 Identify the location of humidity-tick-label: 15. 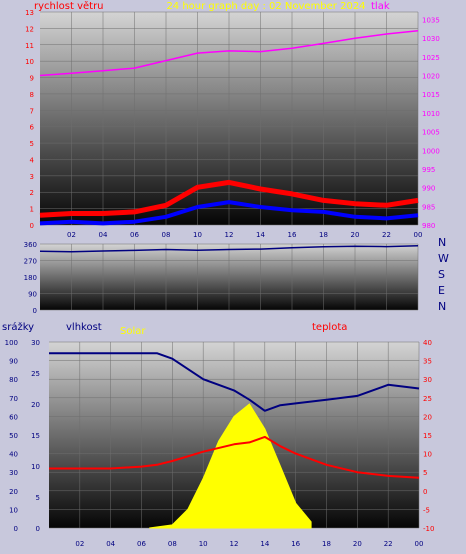
(35, 436).